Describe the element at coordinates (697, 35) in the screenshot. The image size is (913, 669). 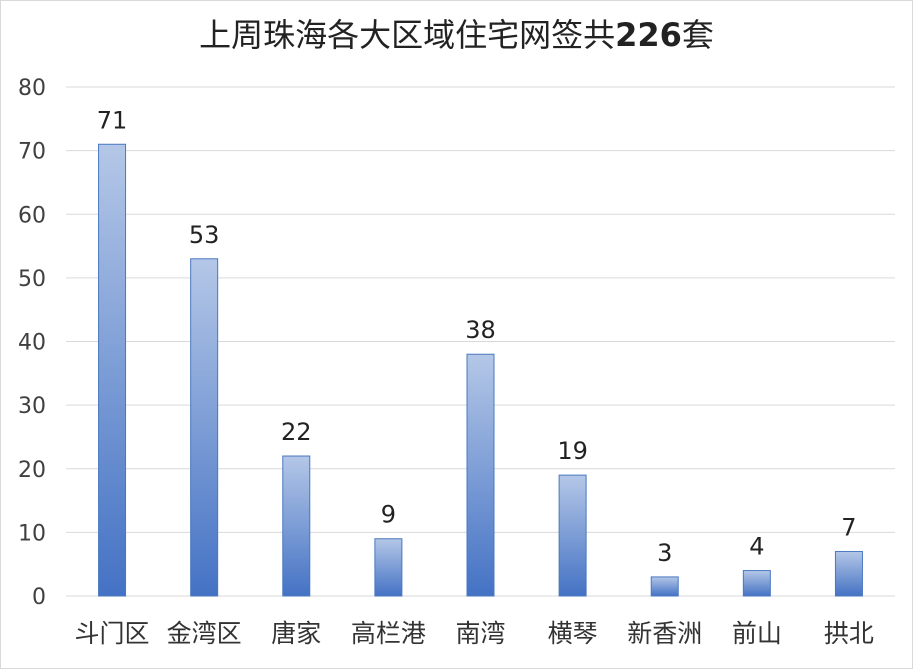
I see `chart-title-suffix: 套` at that location.